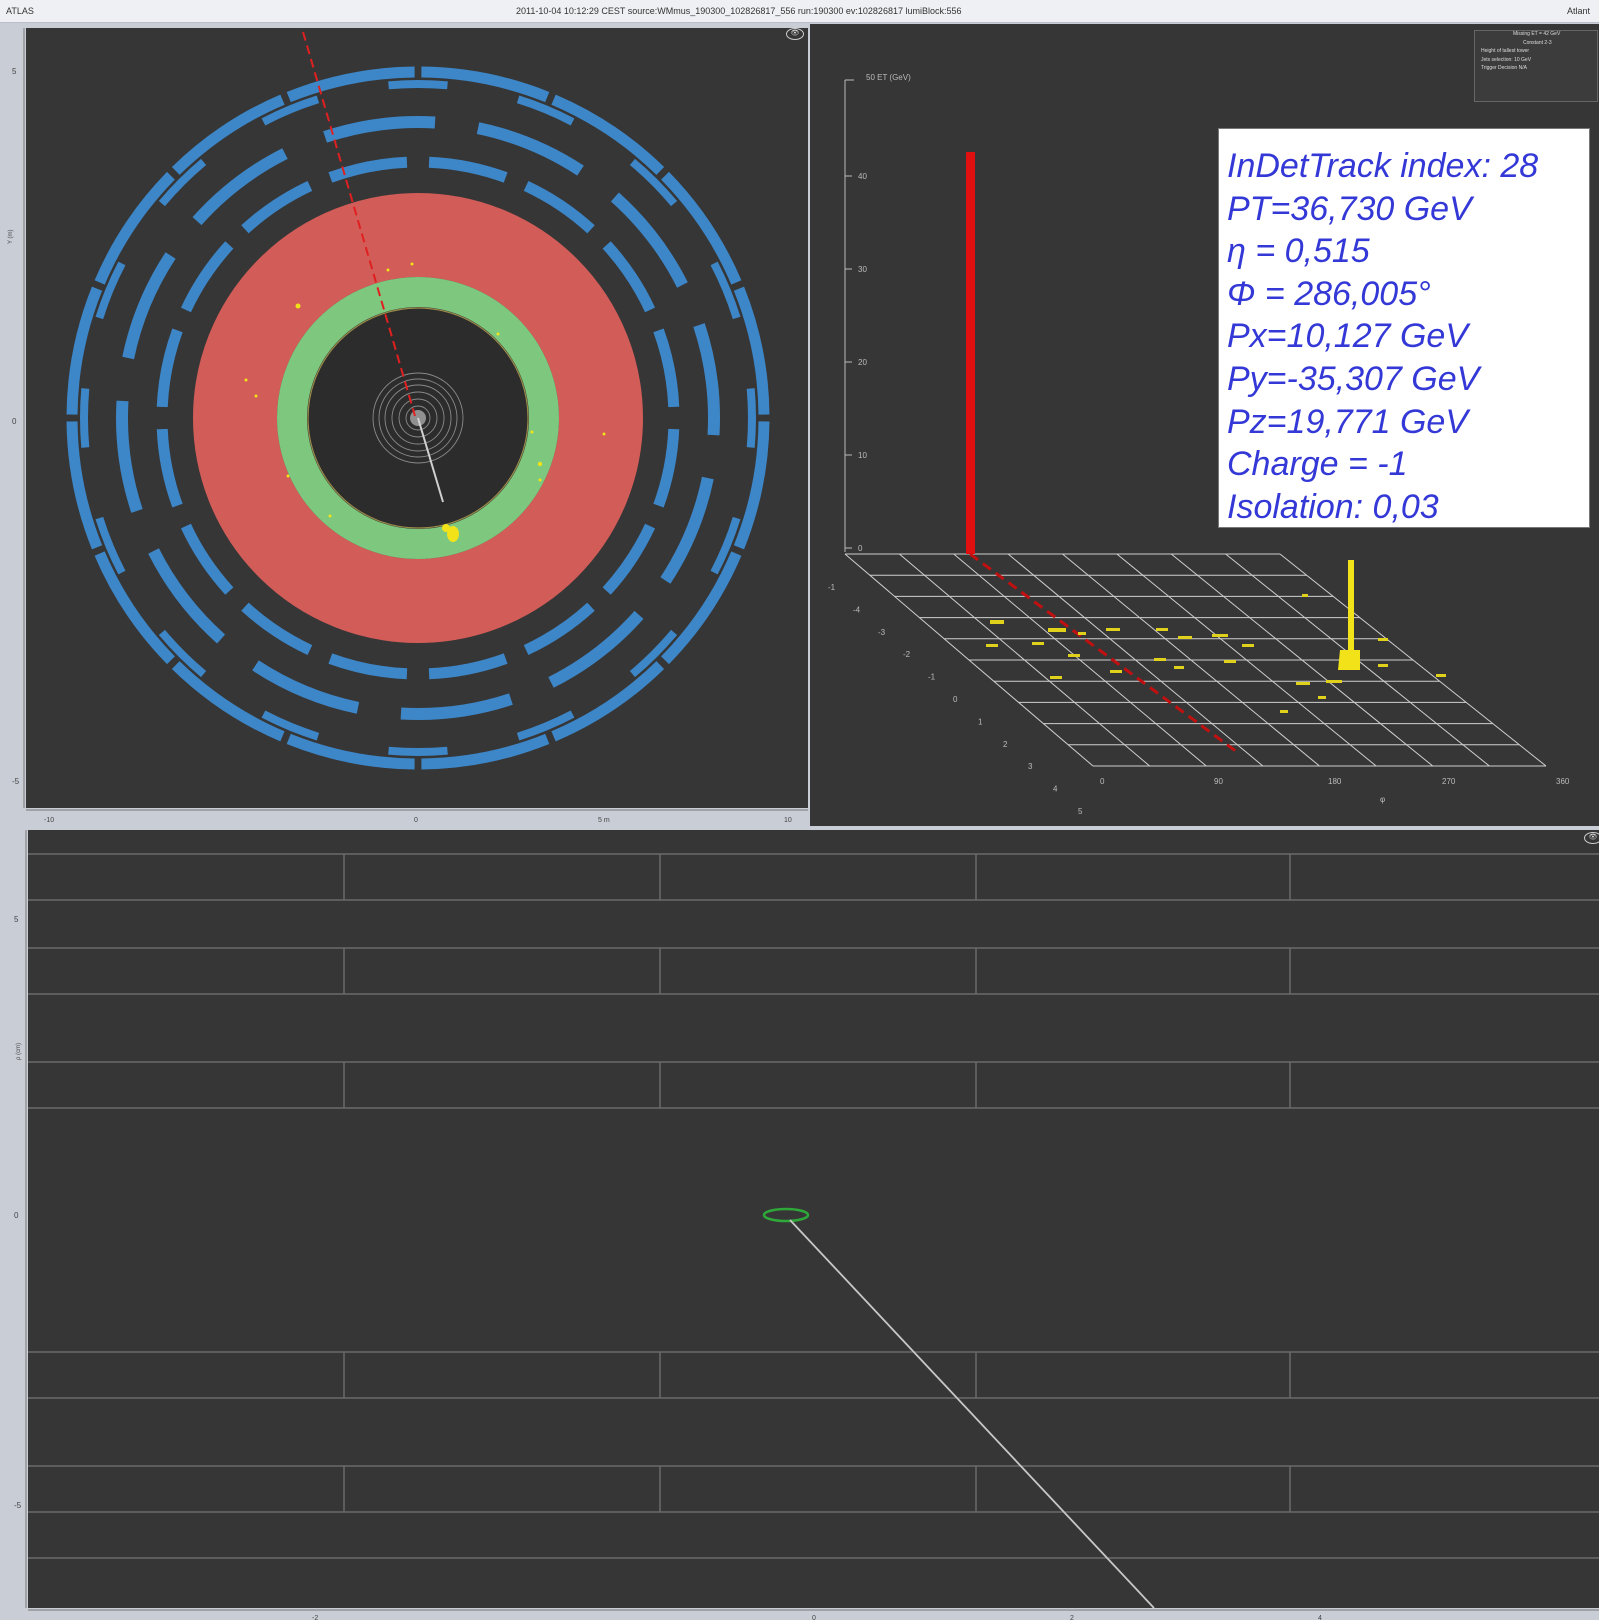  What do you see at coordinates (1080, 811) in the screenshot?
I see `lego-eta-tick-10: 5` at bounding box center [1080, 811].